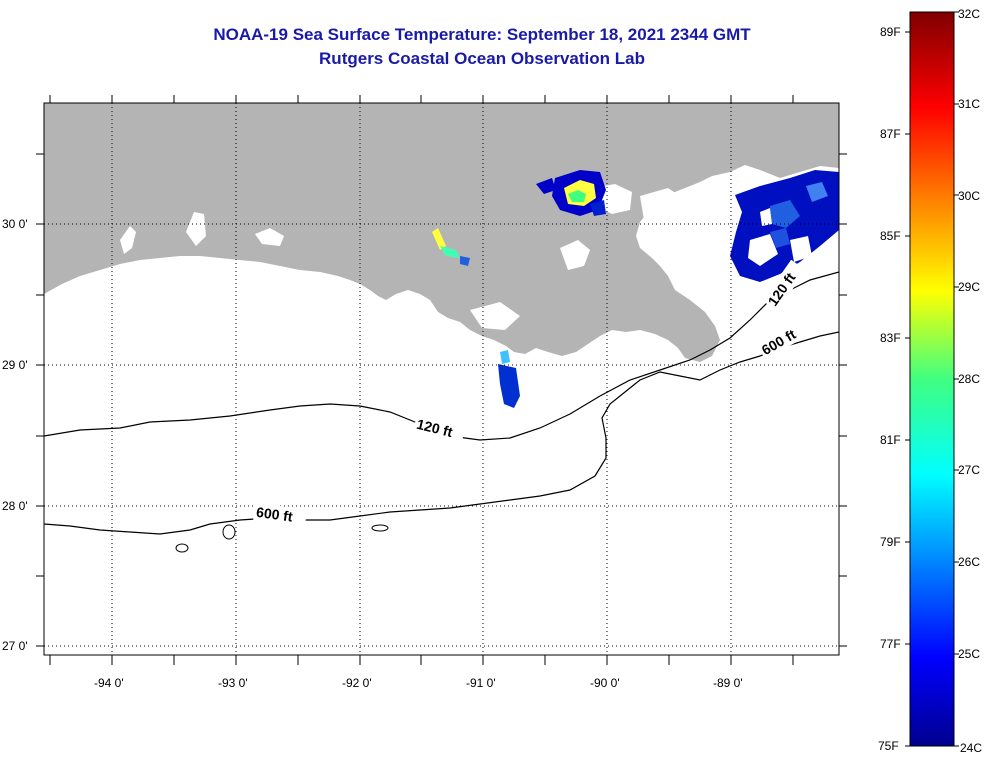  I want to click on lat-label-28: 28 0', so click(15, 506).